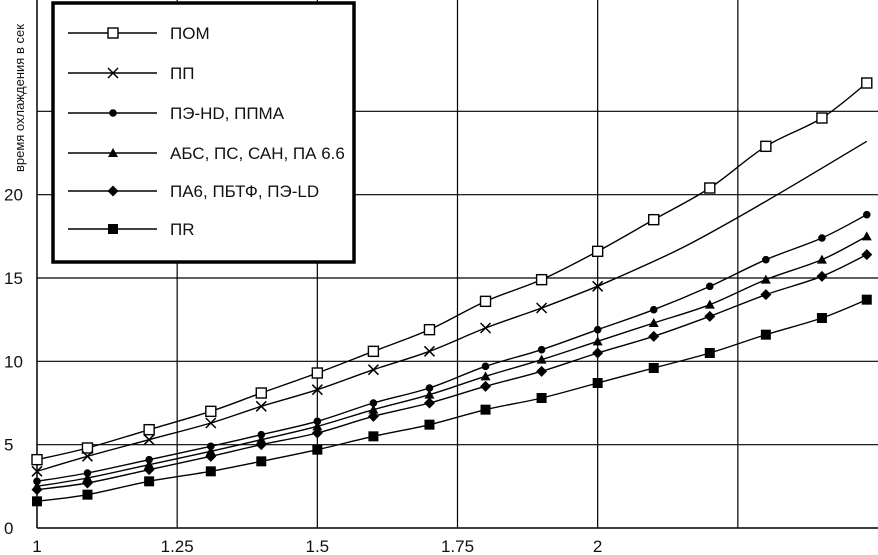 Image resolution: width=878 pixels, height=555 pixels. What do you see at coordinates (732, 213) in the screenshot?
I see `series-line-extension` at bounding box center [732, 213].